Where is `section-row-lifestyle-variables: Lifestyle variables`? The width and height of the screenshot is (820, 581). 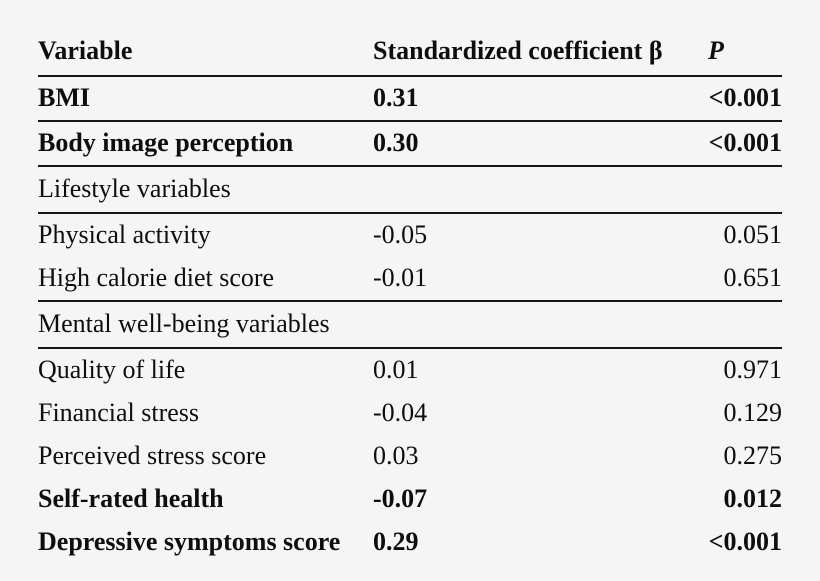 section-row-lifestyle-variables: Lifestyle variables is located at coordinates (410, 190).